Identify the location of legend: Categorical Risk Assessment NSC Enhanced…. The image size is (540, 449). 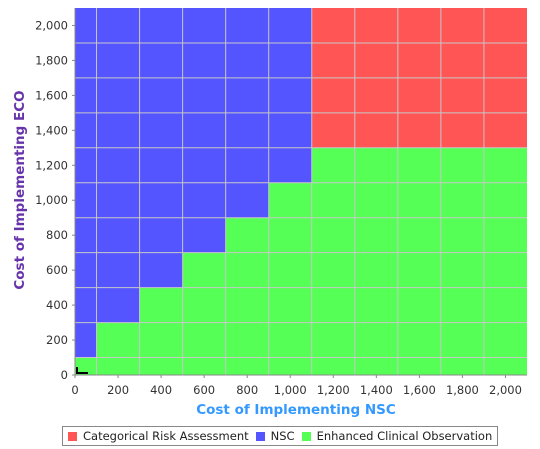
(280, 436).